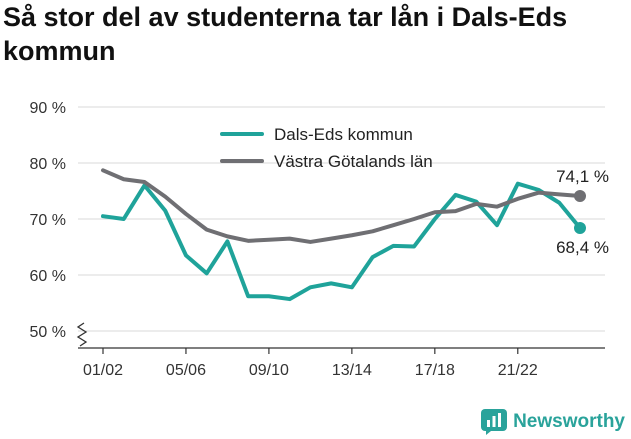  I want to click on y-tick-label: 50 %, so click(48, 332).